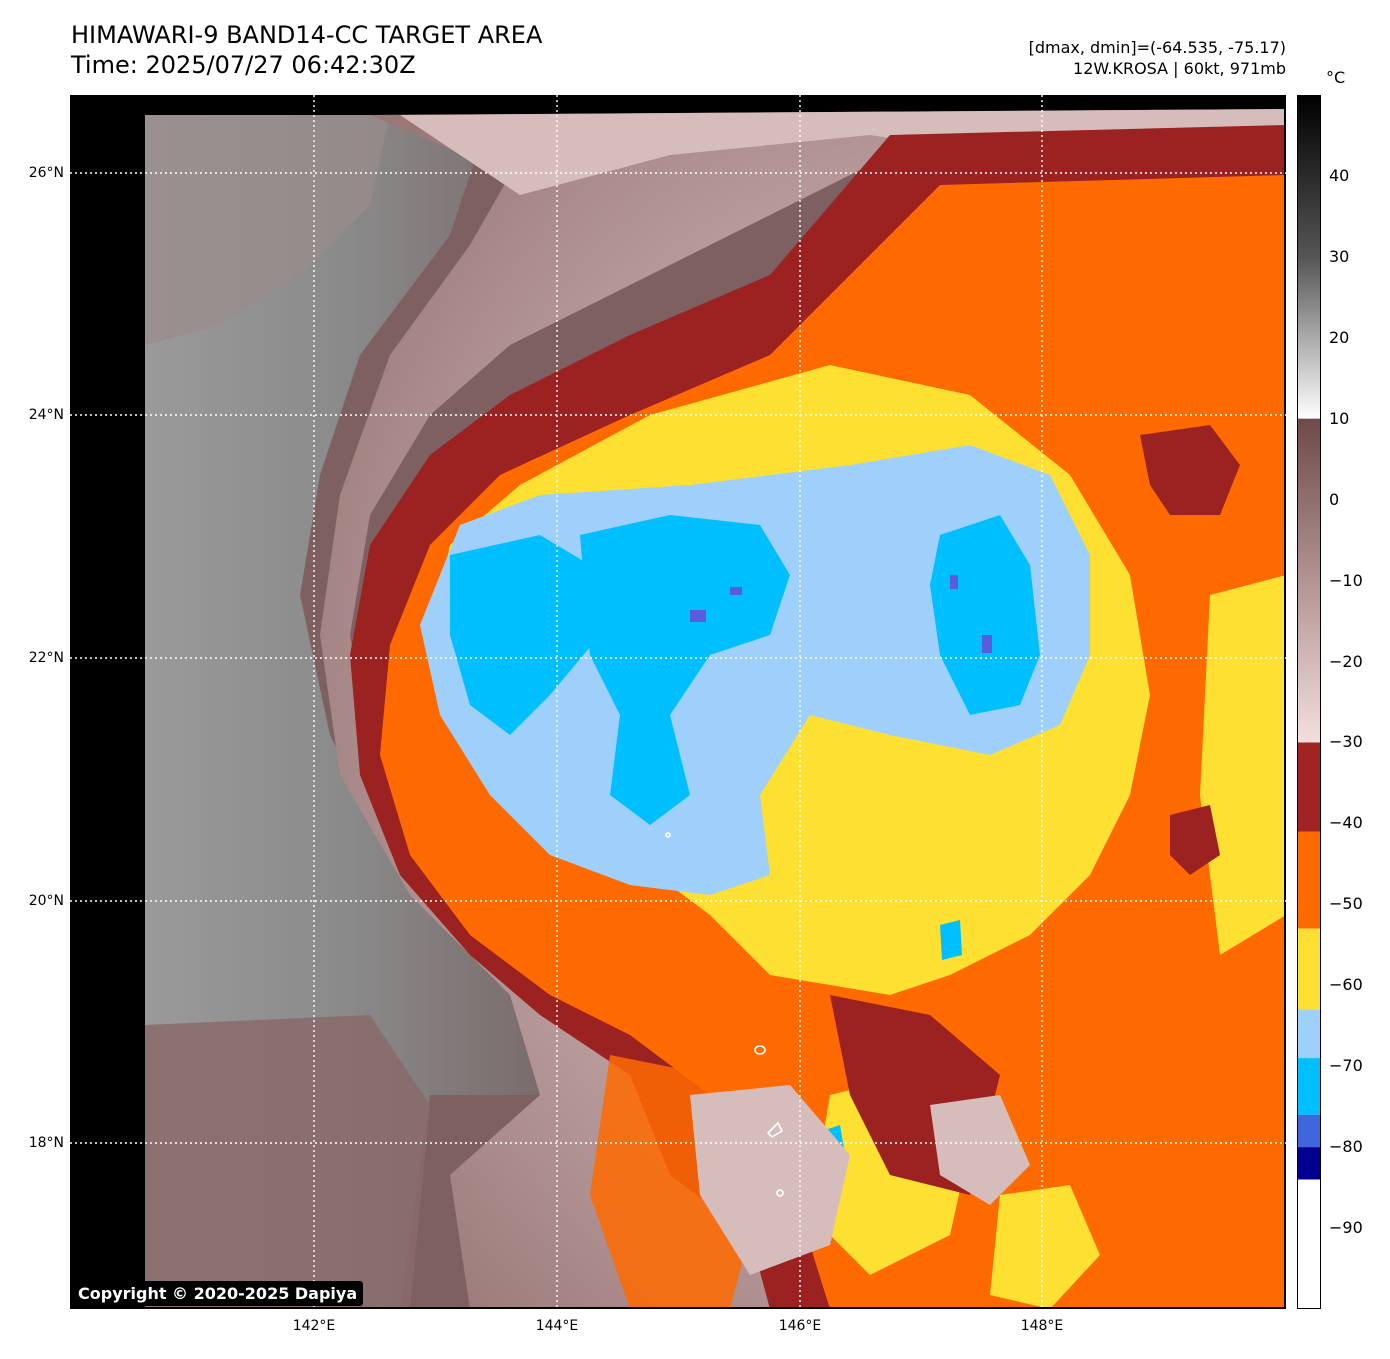  Describe the element at coordinates (980, 1150) in the screenshot. I see `pink-texture-se` at that location.